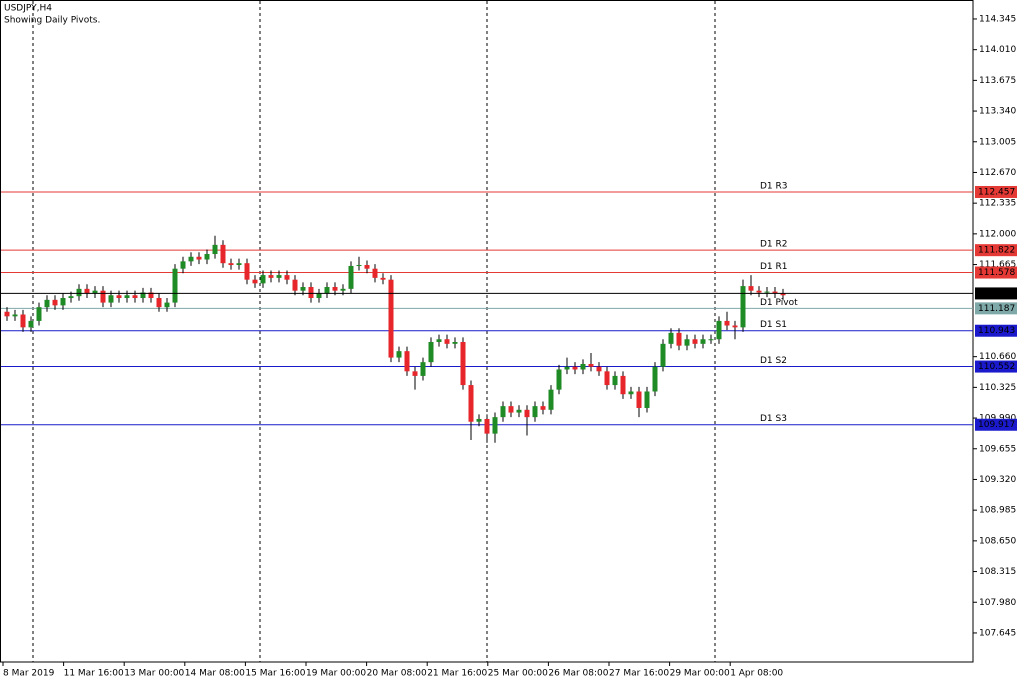 The height and width of the screenshot is (687, 1024). What do you see at coordinates (997, 480) in the screenshot?
I see `y-tick-label: 109.320` at bounding box center [997, 480].